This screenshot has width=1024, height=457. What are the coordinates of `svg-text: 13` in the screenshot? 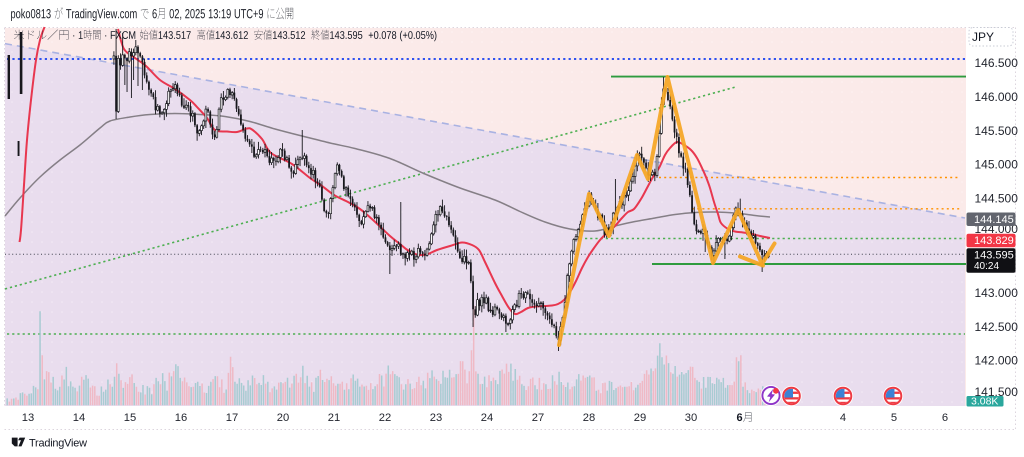 It's located at (28, 418).